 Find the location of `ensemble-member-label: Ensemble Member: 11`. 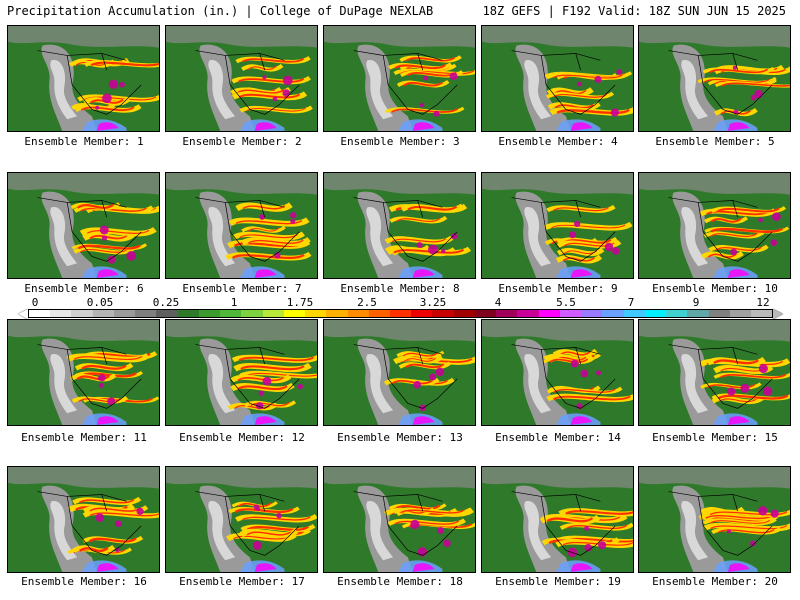

ensemble-member-label: Ensemble Member: 11 is located at coordinates (84, 437).